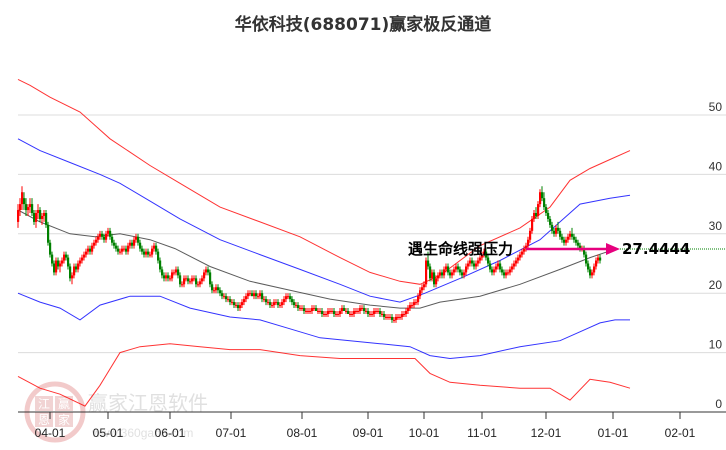 This screenshot has height=450, width=726. Describe the element at coordinates (613, 433) in the screenshot. I see `x-tick-label: 01-01` at that location.